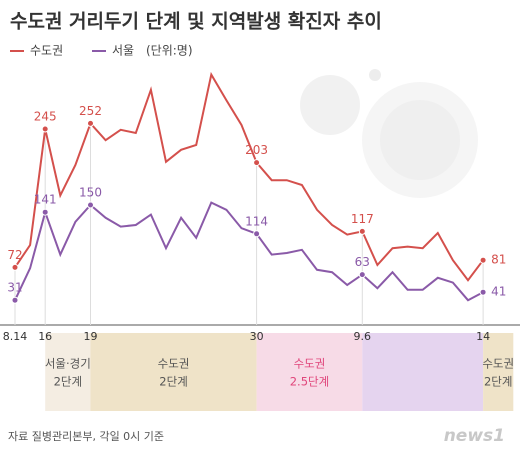  I want to click on virus-decoration, so click(389, 133).